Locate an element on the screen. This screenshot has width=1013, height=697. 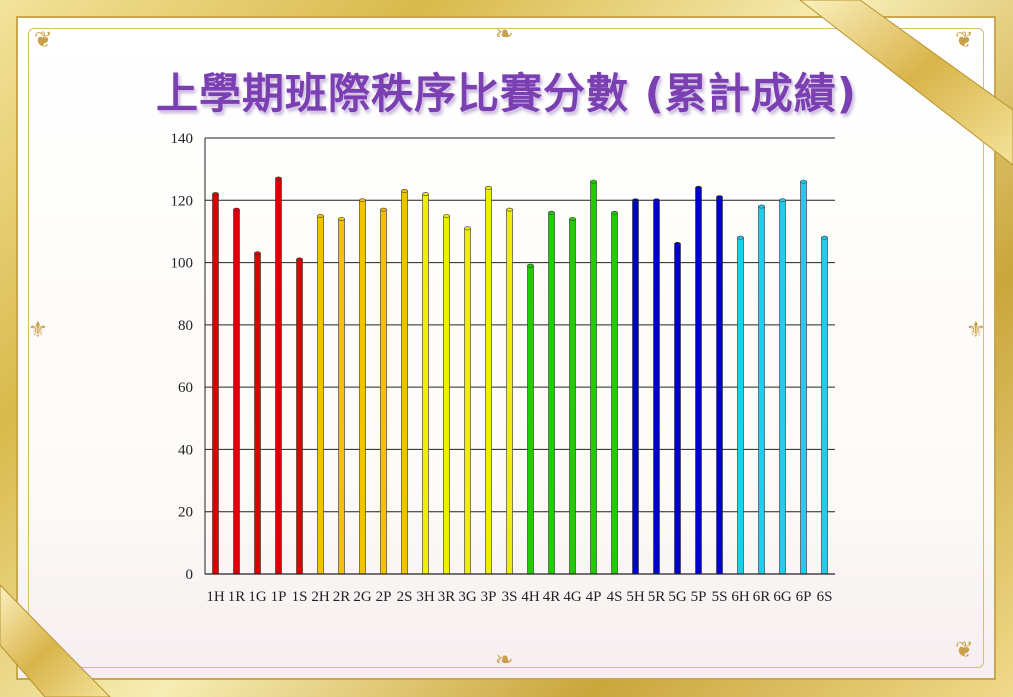
y-tick-label: 60 is located at coordinates (185, 388).